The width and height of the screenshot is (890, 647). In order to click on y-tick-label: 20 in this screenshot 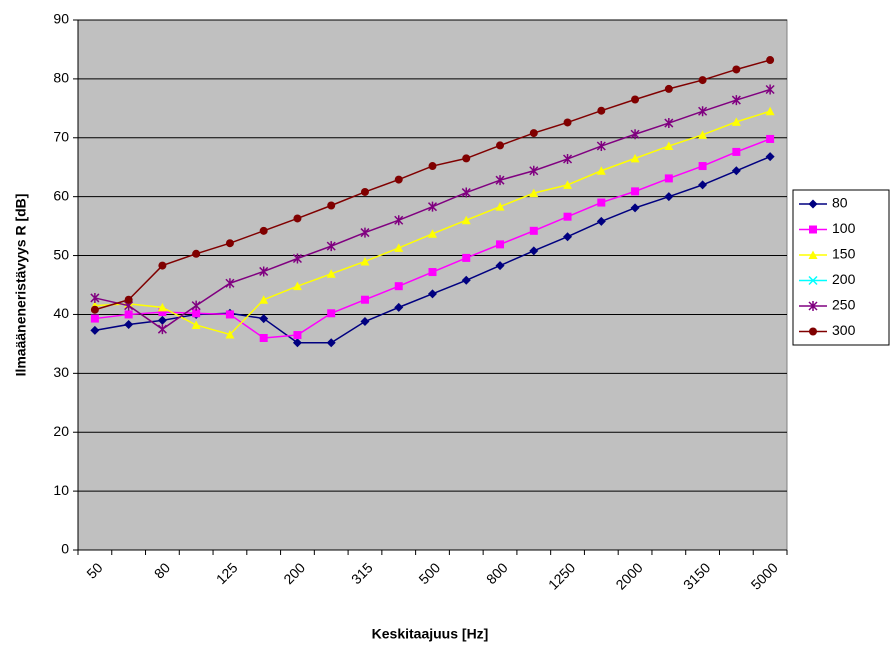, I will do `click(61, 431)`.